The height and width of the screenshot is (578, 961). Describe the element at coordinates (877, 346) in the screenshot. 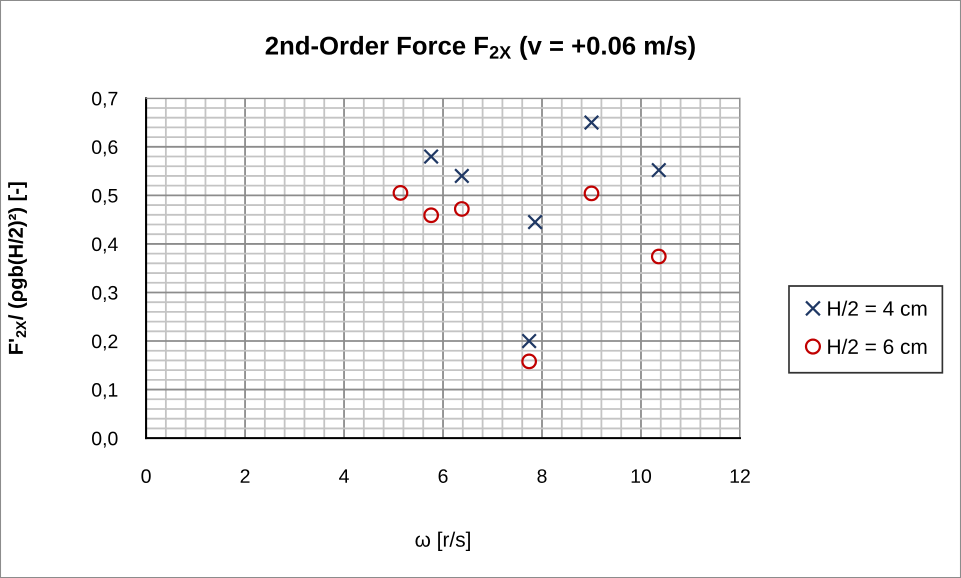

I see `legend-label: H/2 = 6 cm` at that location.